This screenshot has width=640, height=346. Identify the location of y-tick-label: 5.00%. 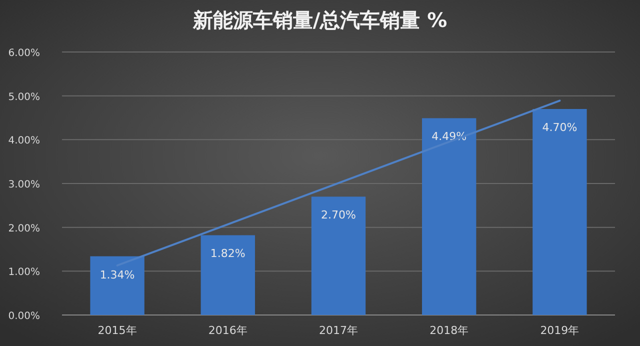
(24, 97).